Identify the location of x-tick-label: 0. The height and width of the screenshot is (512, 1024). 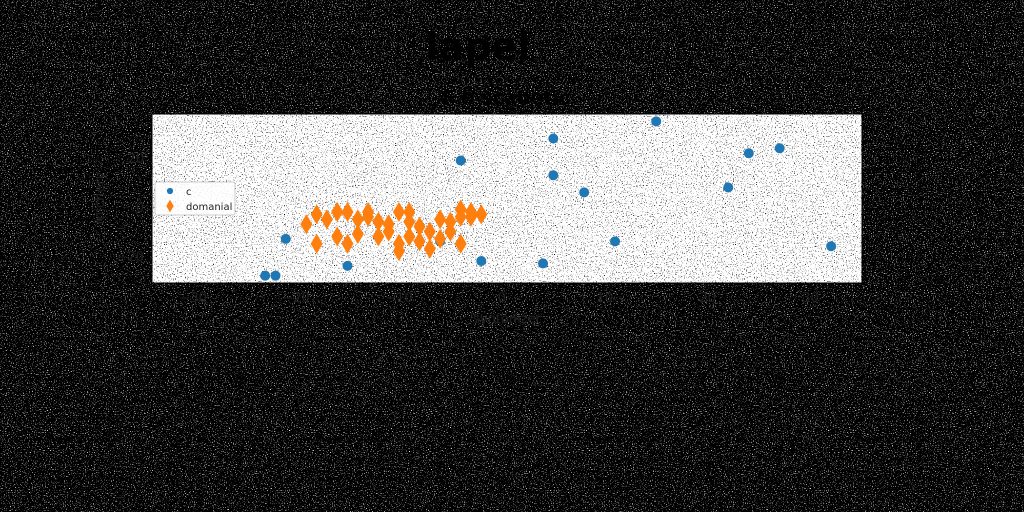
(502, 298).